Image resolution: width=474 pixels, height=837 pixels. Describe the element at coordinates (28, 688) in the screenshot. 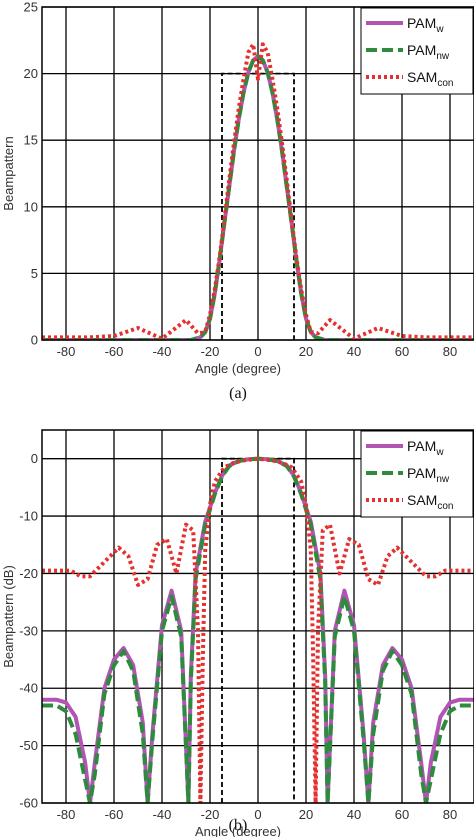

I see `y-tick-label: -40` at that location.